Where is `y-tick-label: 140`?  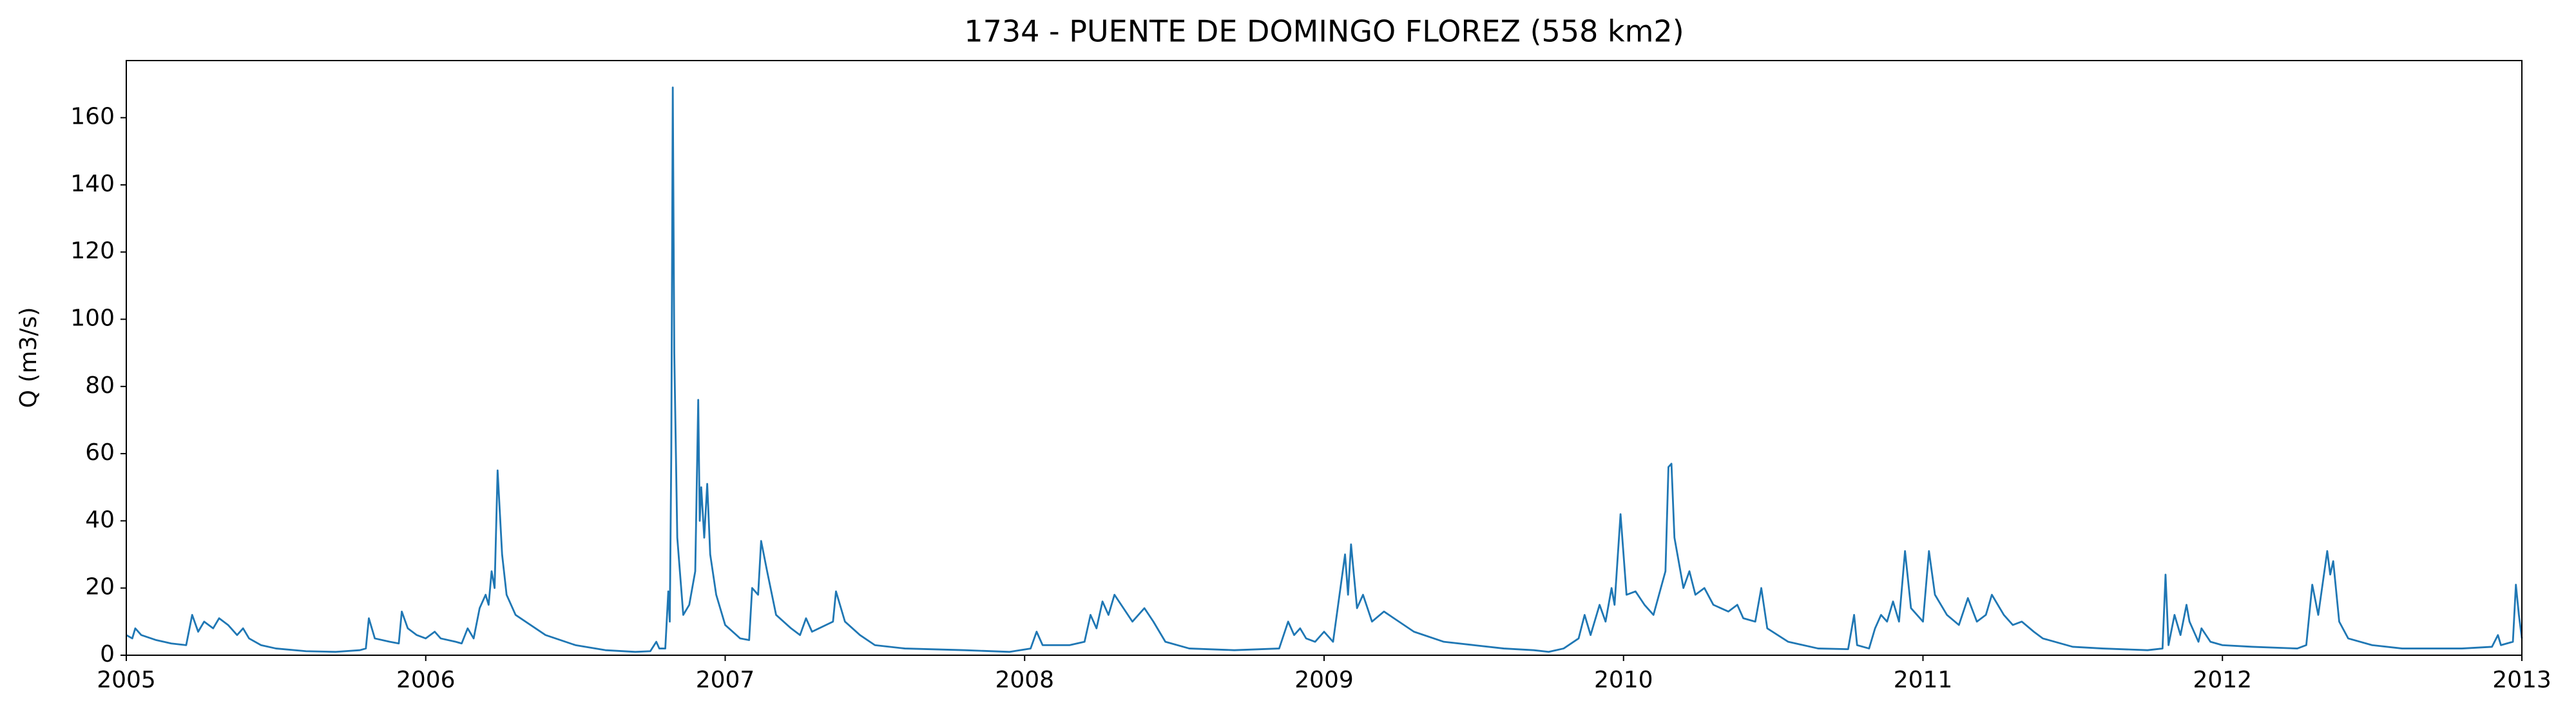
y-tick-label: 140 is located at coordinates (93, 184).